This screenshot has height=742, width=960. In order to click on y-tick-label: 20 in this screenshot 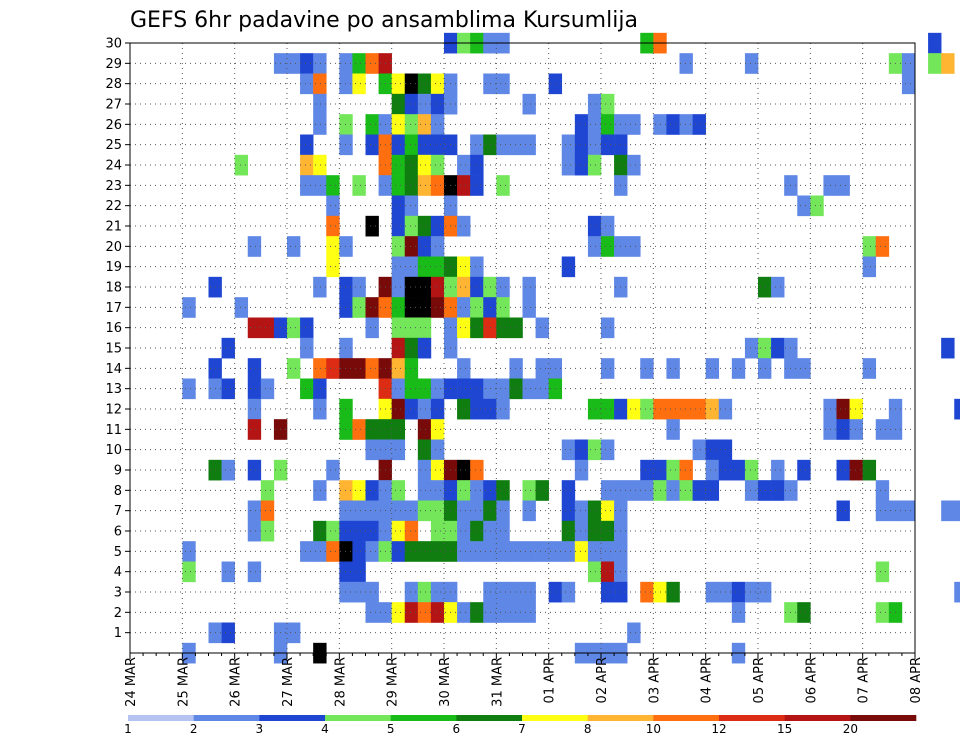, I will do `click(113, 247)`.